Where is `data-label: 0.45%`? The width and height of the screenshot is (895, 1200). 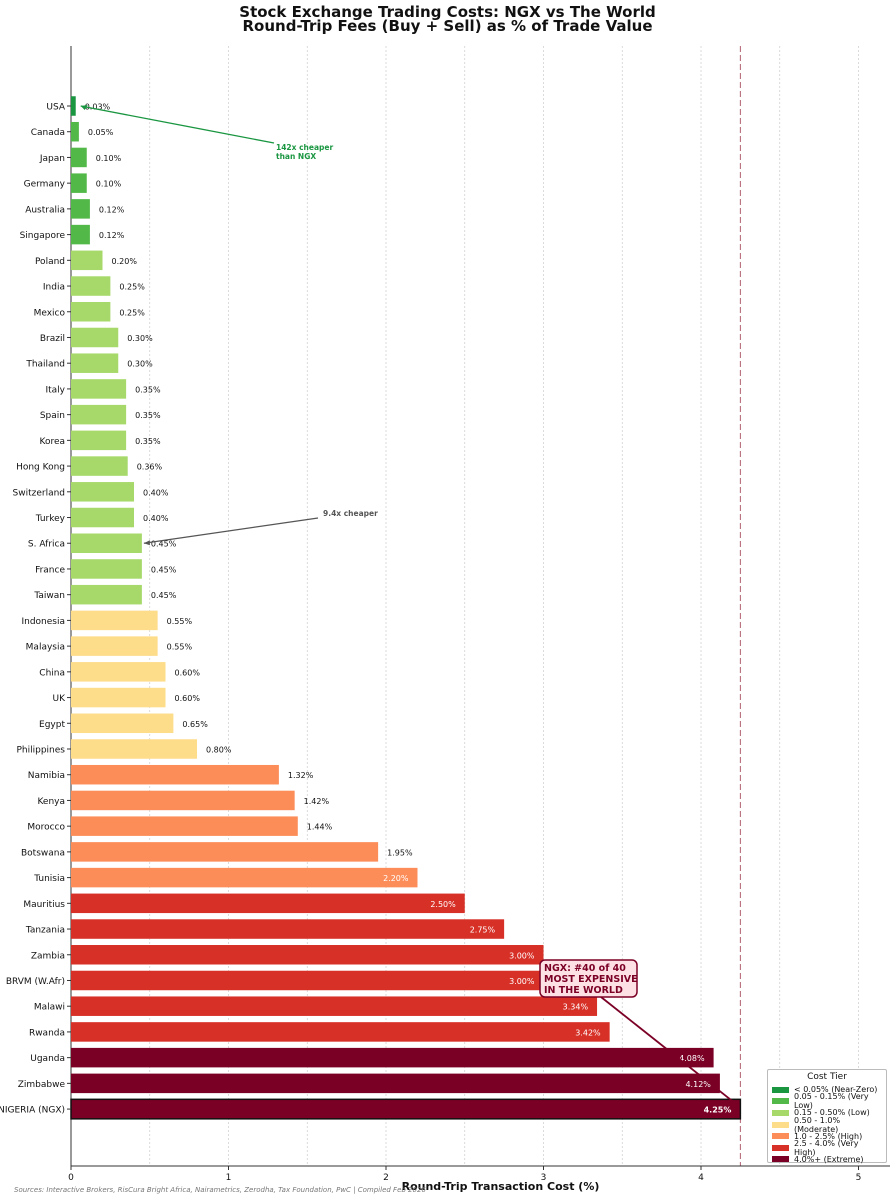
data-label: 0.45% is located at coordinates (164, 544).